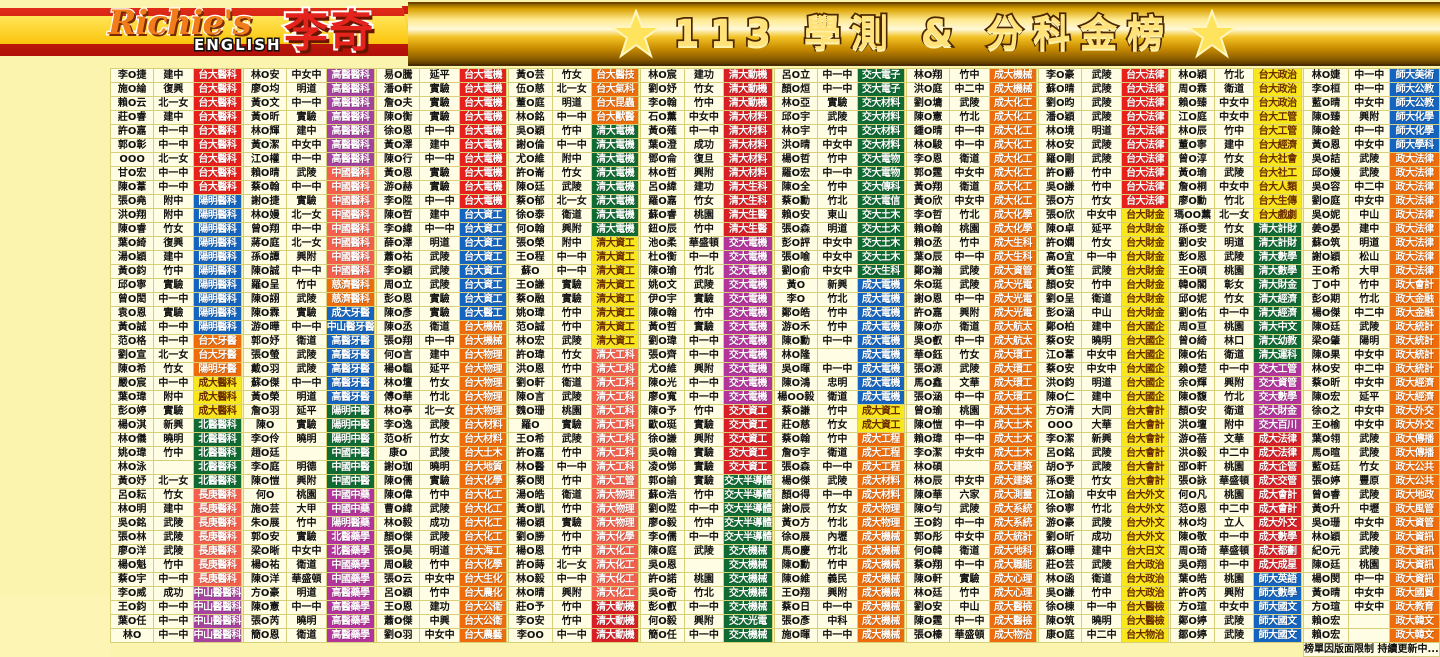 The height and width of the screenshot is (657, 1440). I want to click on admitted-department: 交大百川, so click(1277, 425).